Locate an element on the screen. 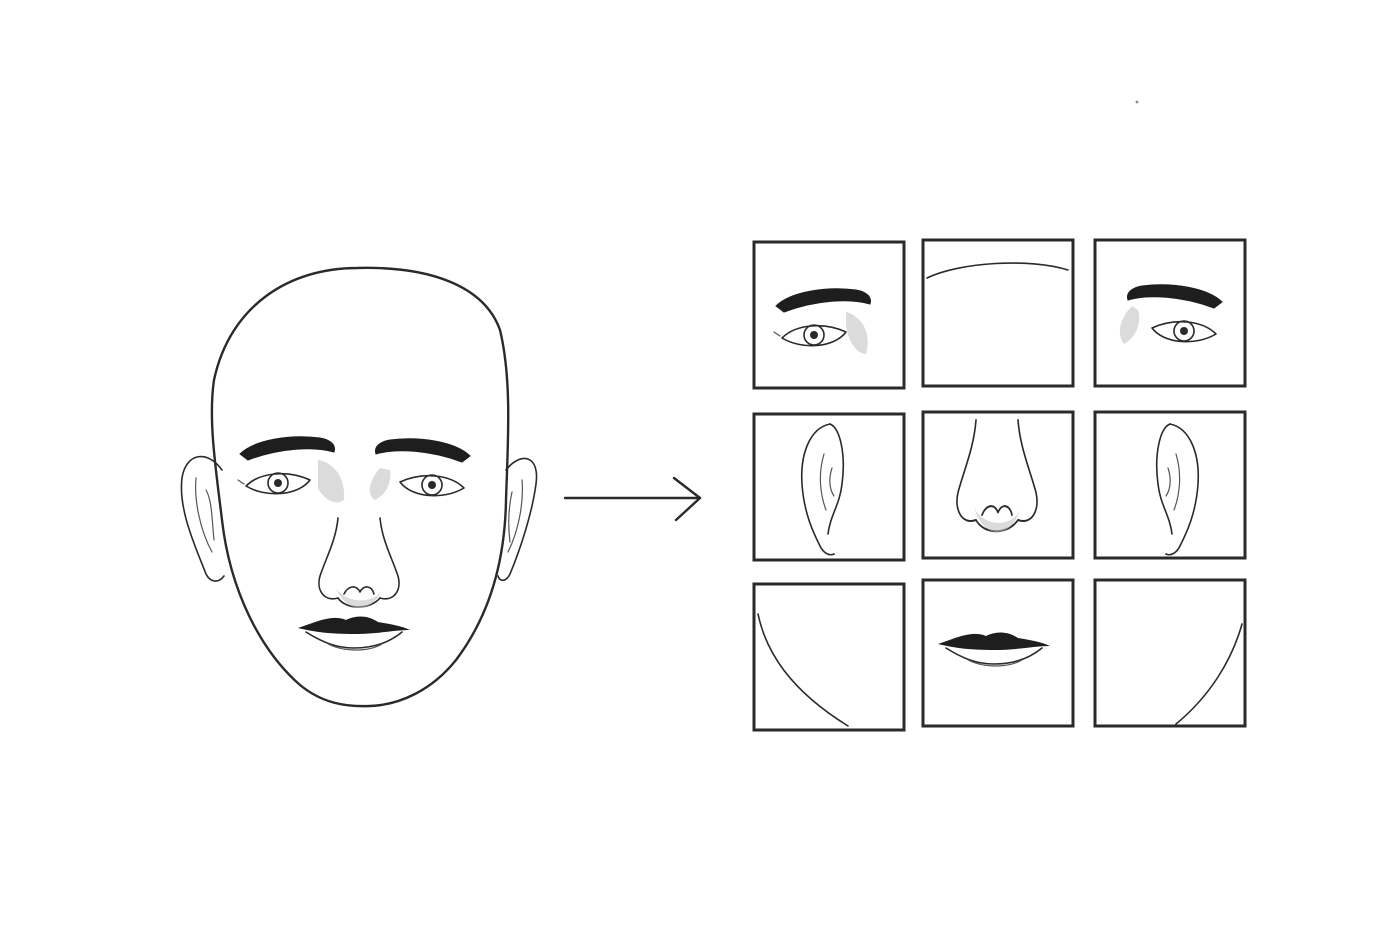  head-outline is located at coordinates (360, 487).